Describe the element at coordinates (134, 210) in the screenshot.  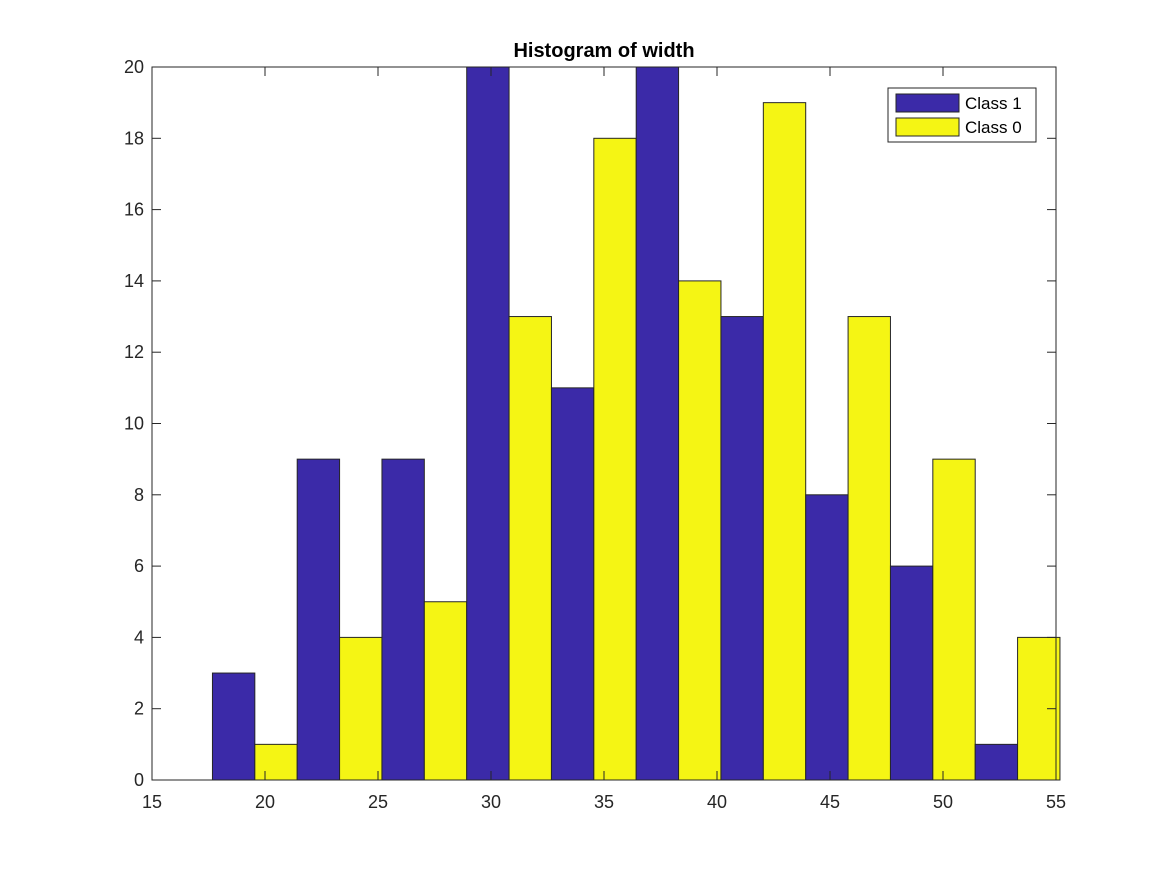
I see `y-tick-label: 16` at that location.